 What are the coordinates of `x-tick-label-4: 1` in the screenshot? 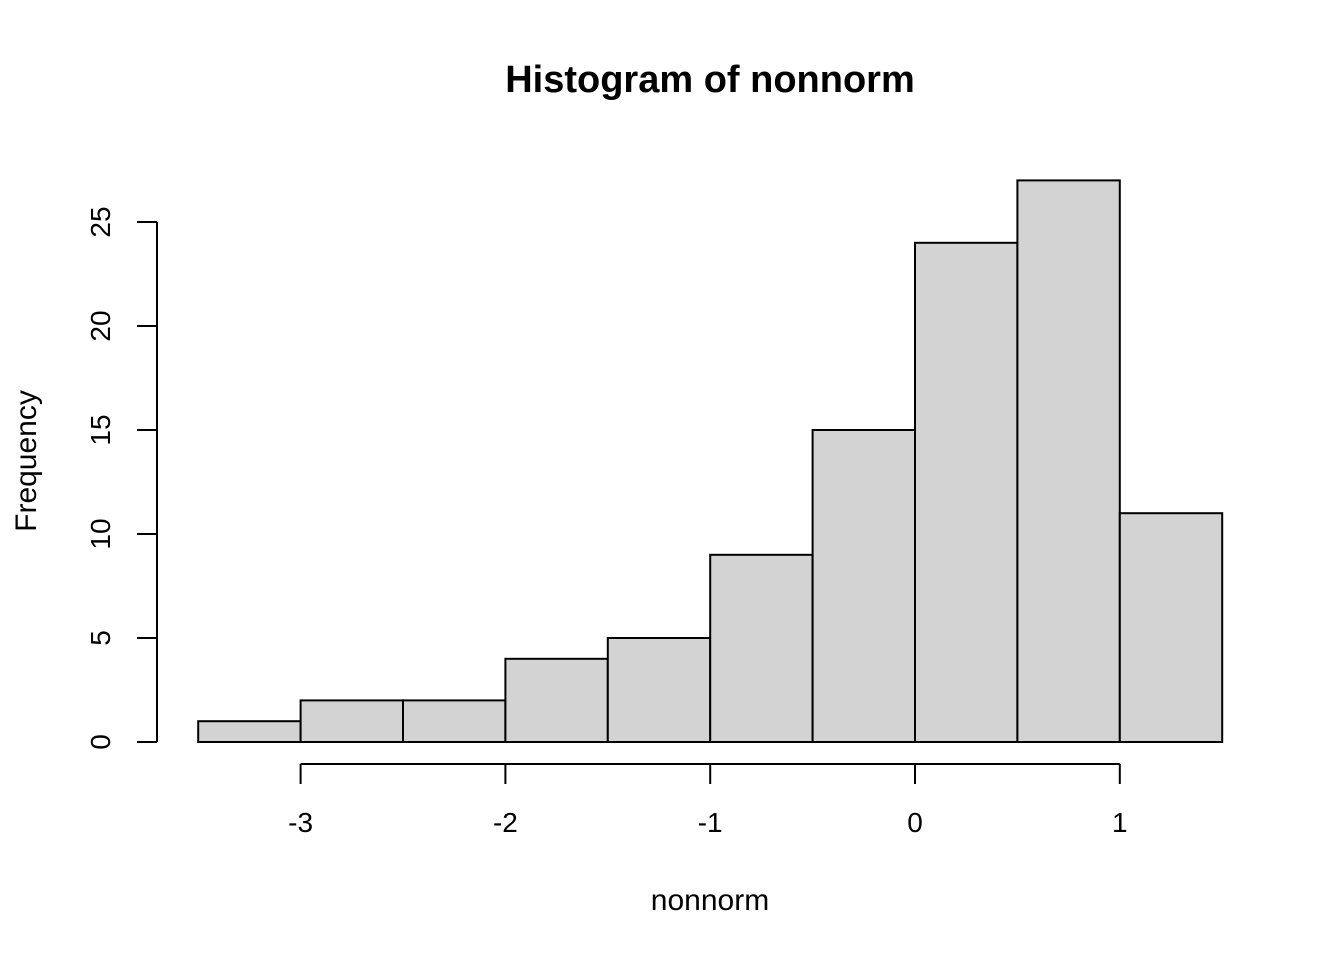 It's located at (1120, 822).